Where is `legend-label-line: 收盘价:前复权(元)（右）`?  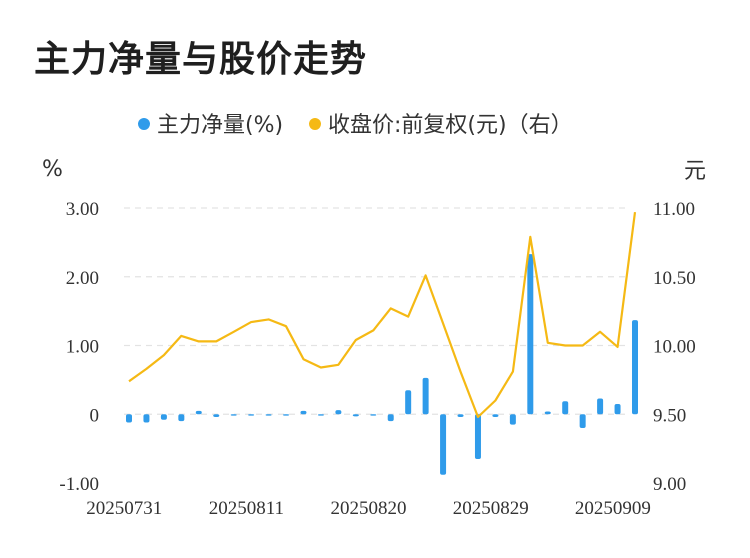 legend-label-line: 收盘价:前复权(元)（右） is located at coordinates (450, 125).